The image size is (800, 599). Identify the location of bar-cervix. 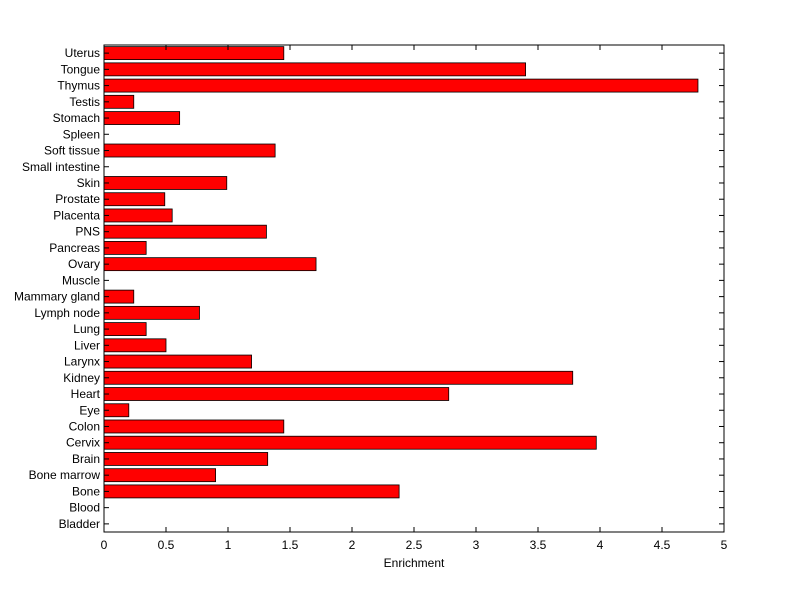
(350, 442).